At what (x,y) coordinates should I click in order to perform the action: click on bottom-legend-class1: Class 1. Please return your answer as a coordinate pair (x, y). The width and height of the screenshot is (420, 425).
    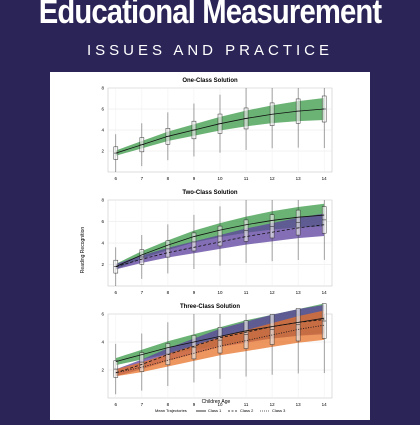
    Looking at the image, I should click on (215, 410).